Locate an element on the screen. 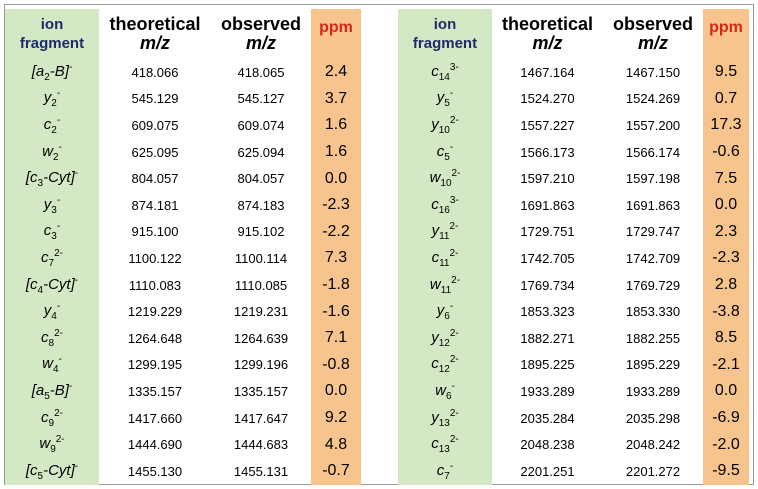  observed-mz-cell: 2048.242 is located at coordinates (653, 445).